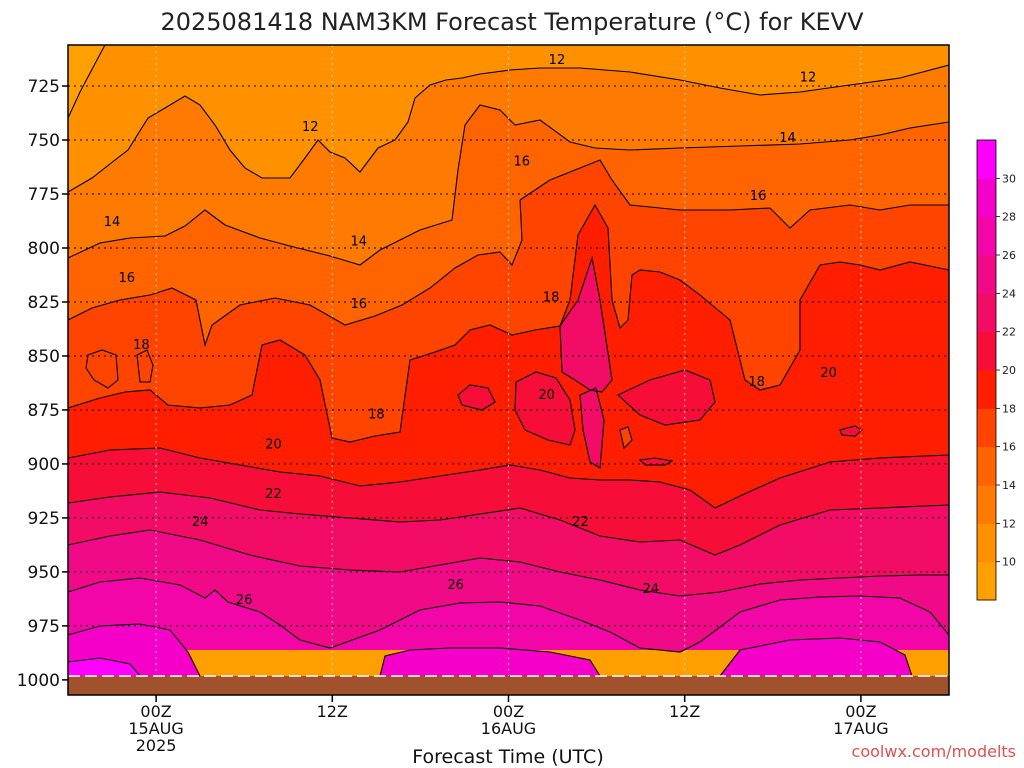  I want to click on y-tick-label: 750, so click(44, 141).